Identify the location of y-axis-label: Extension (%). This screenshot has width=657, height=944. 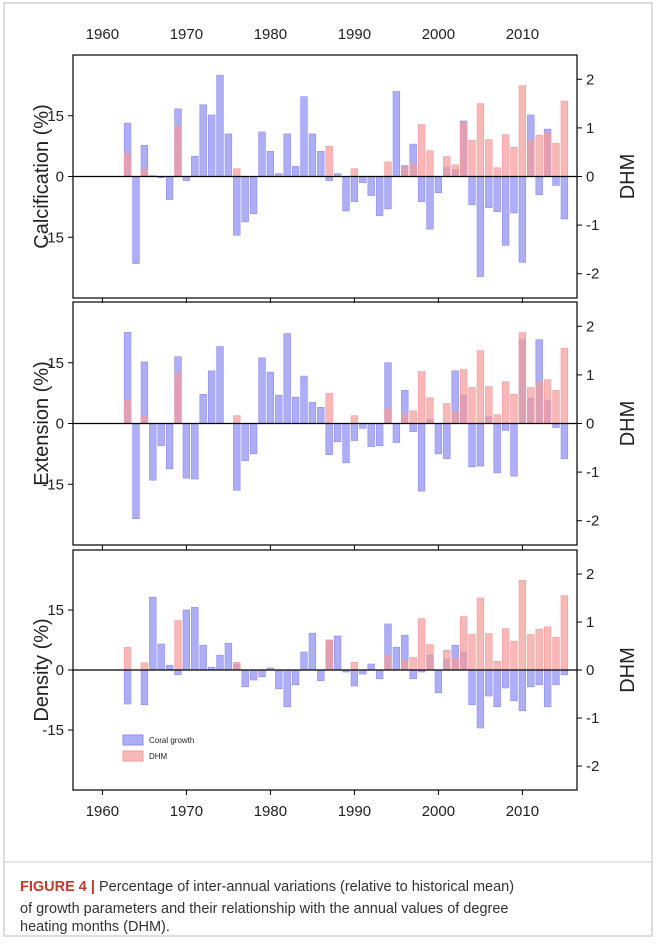
(42, 423).